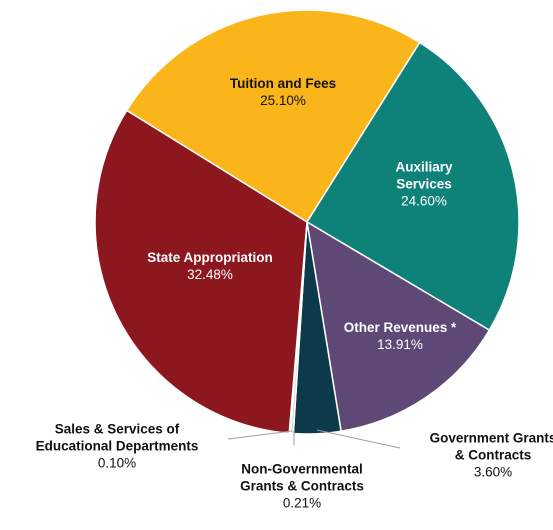 This screenshot has width=553, height=530. Describe the element at coordinates (400, 344) in the screenshot. I see `slice-label-value: 13.91%` at that location.